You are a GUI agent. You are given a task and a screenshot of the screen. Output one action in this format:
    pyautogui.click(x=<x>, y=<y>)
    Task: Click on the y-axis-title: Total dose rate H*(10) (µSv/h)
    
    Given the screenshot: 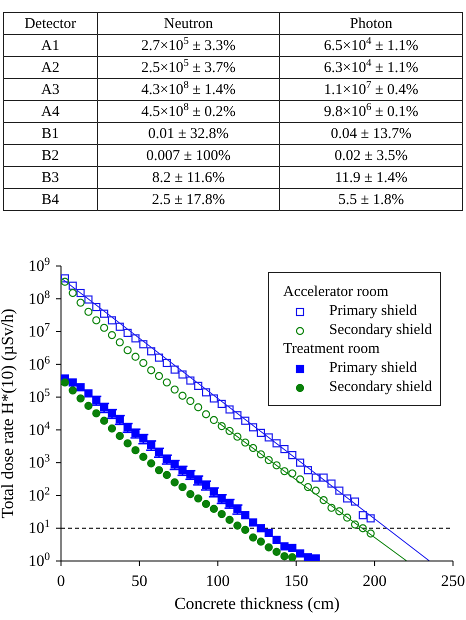 What is the action you would take?
    pyautogui.click(x=9, y=413)
    